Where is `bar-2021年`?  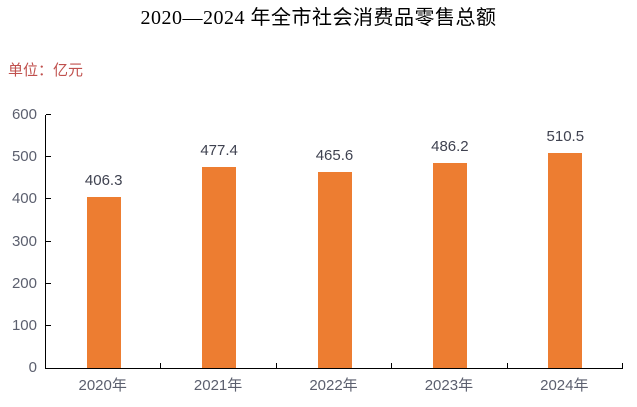
bar-2021年 is located at coordinates (219, 267).